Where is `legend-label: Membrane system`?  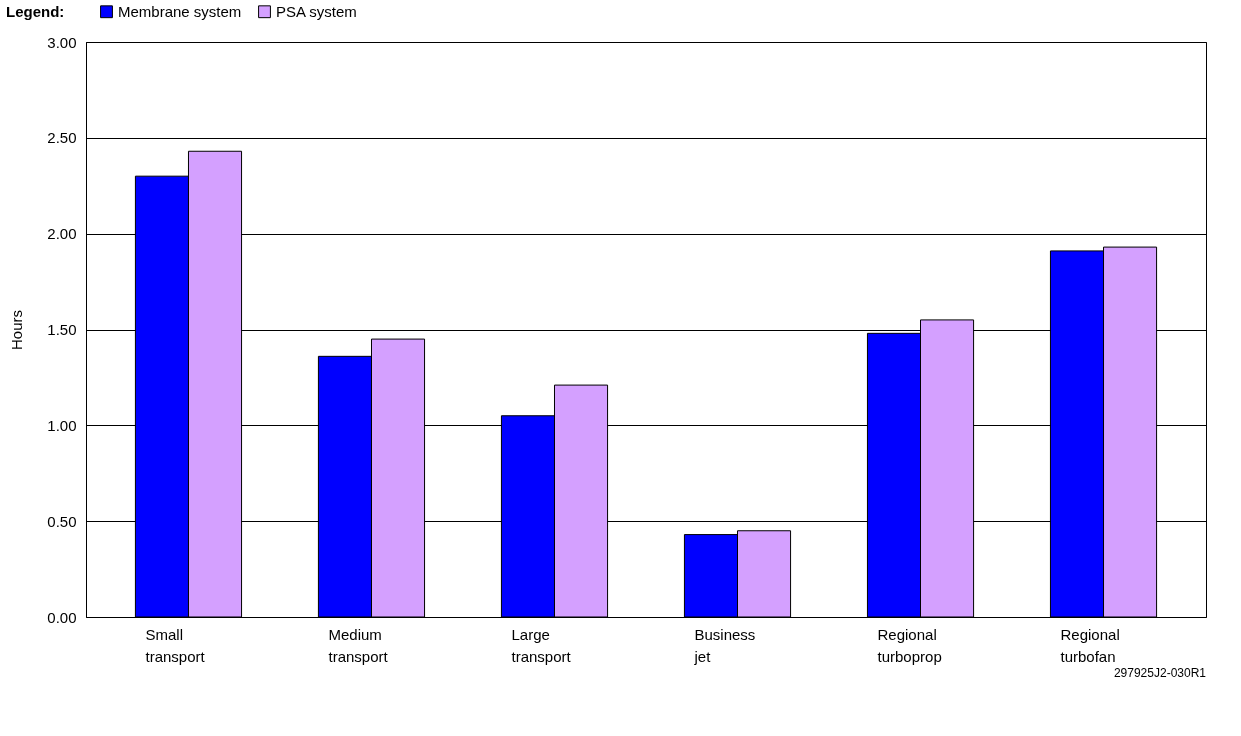 legend-label: Membrane system is located at coordinates (180, 11).